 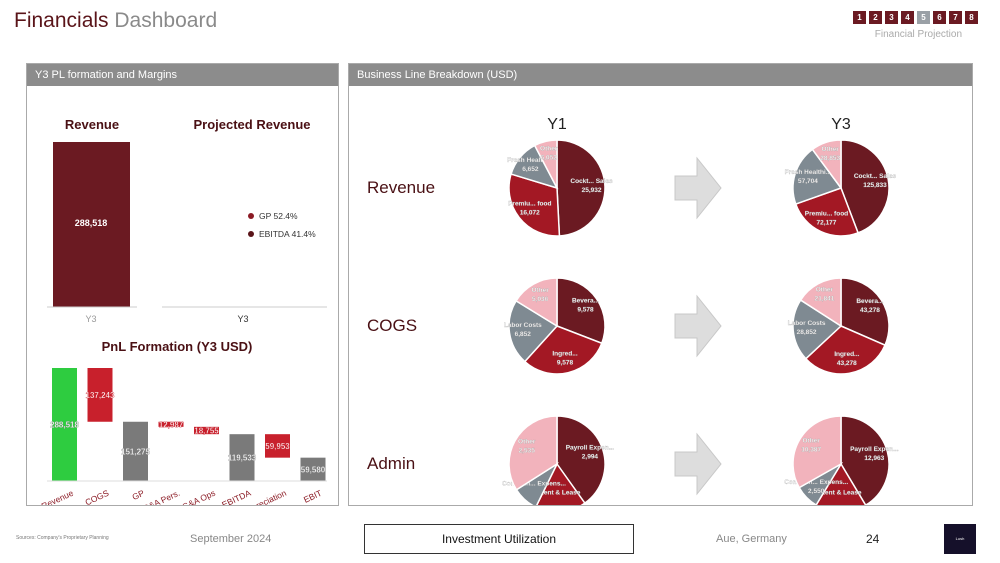 What do you see at coordinates (891, 17) in the screenshot?
I see `nav-page-3: 3` at bounding box center [891, 17].